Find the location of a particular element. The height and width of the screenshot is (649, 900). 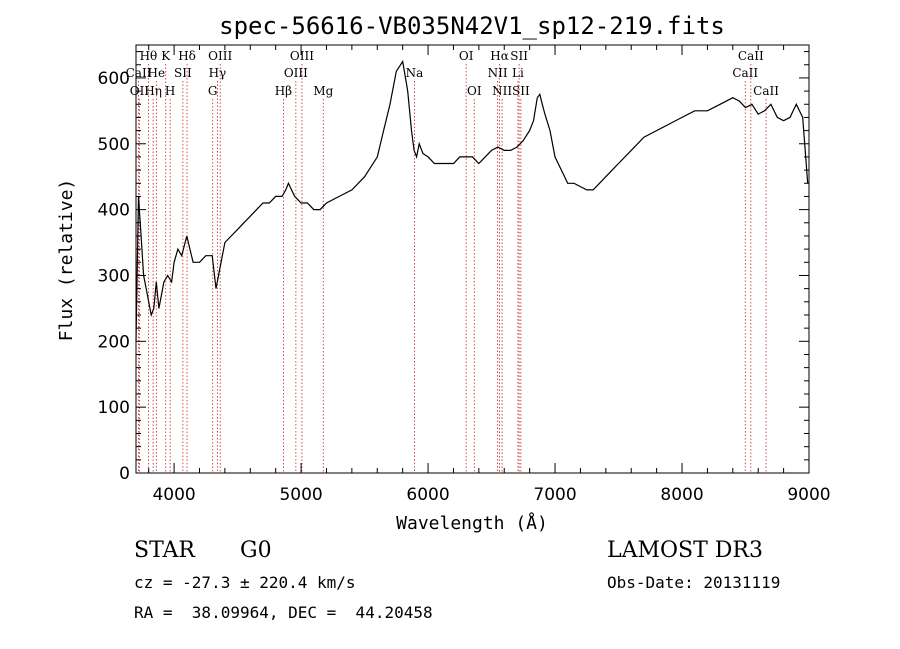

spectral-line-label: Hβ is located at coordinates (283, 91).